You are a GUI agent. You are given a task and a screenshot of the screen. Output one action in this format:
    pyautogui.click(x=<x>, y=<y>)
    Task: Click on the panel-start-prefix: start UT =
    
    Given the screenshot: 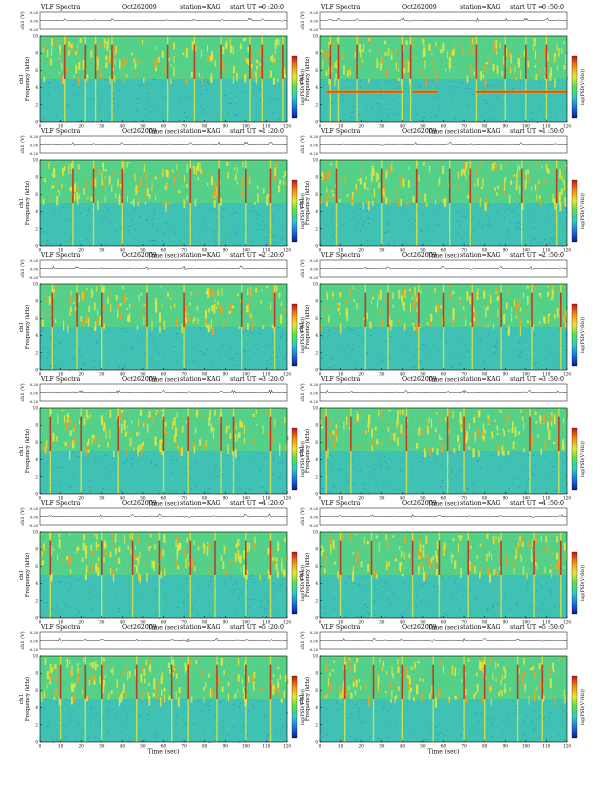 What is the action you would take?
    pyautogui.click(x=246, y=7)
    